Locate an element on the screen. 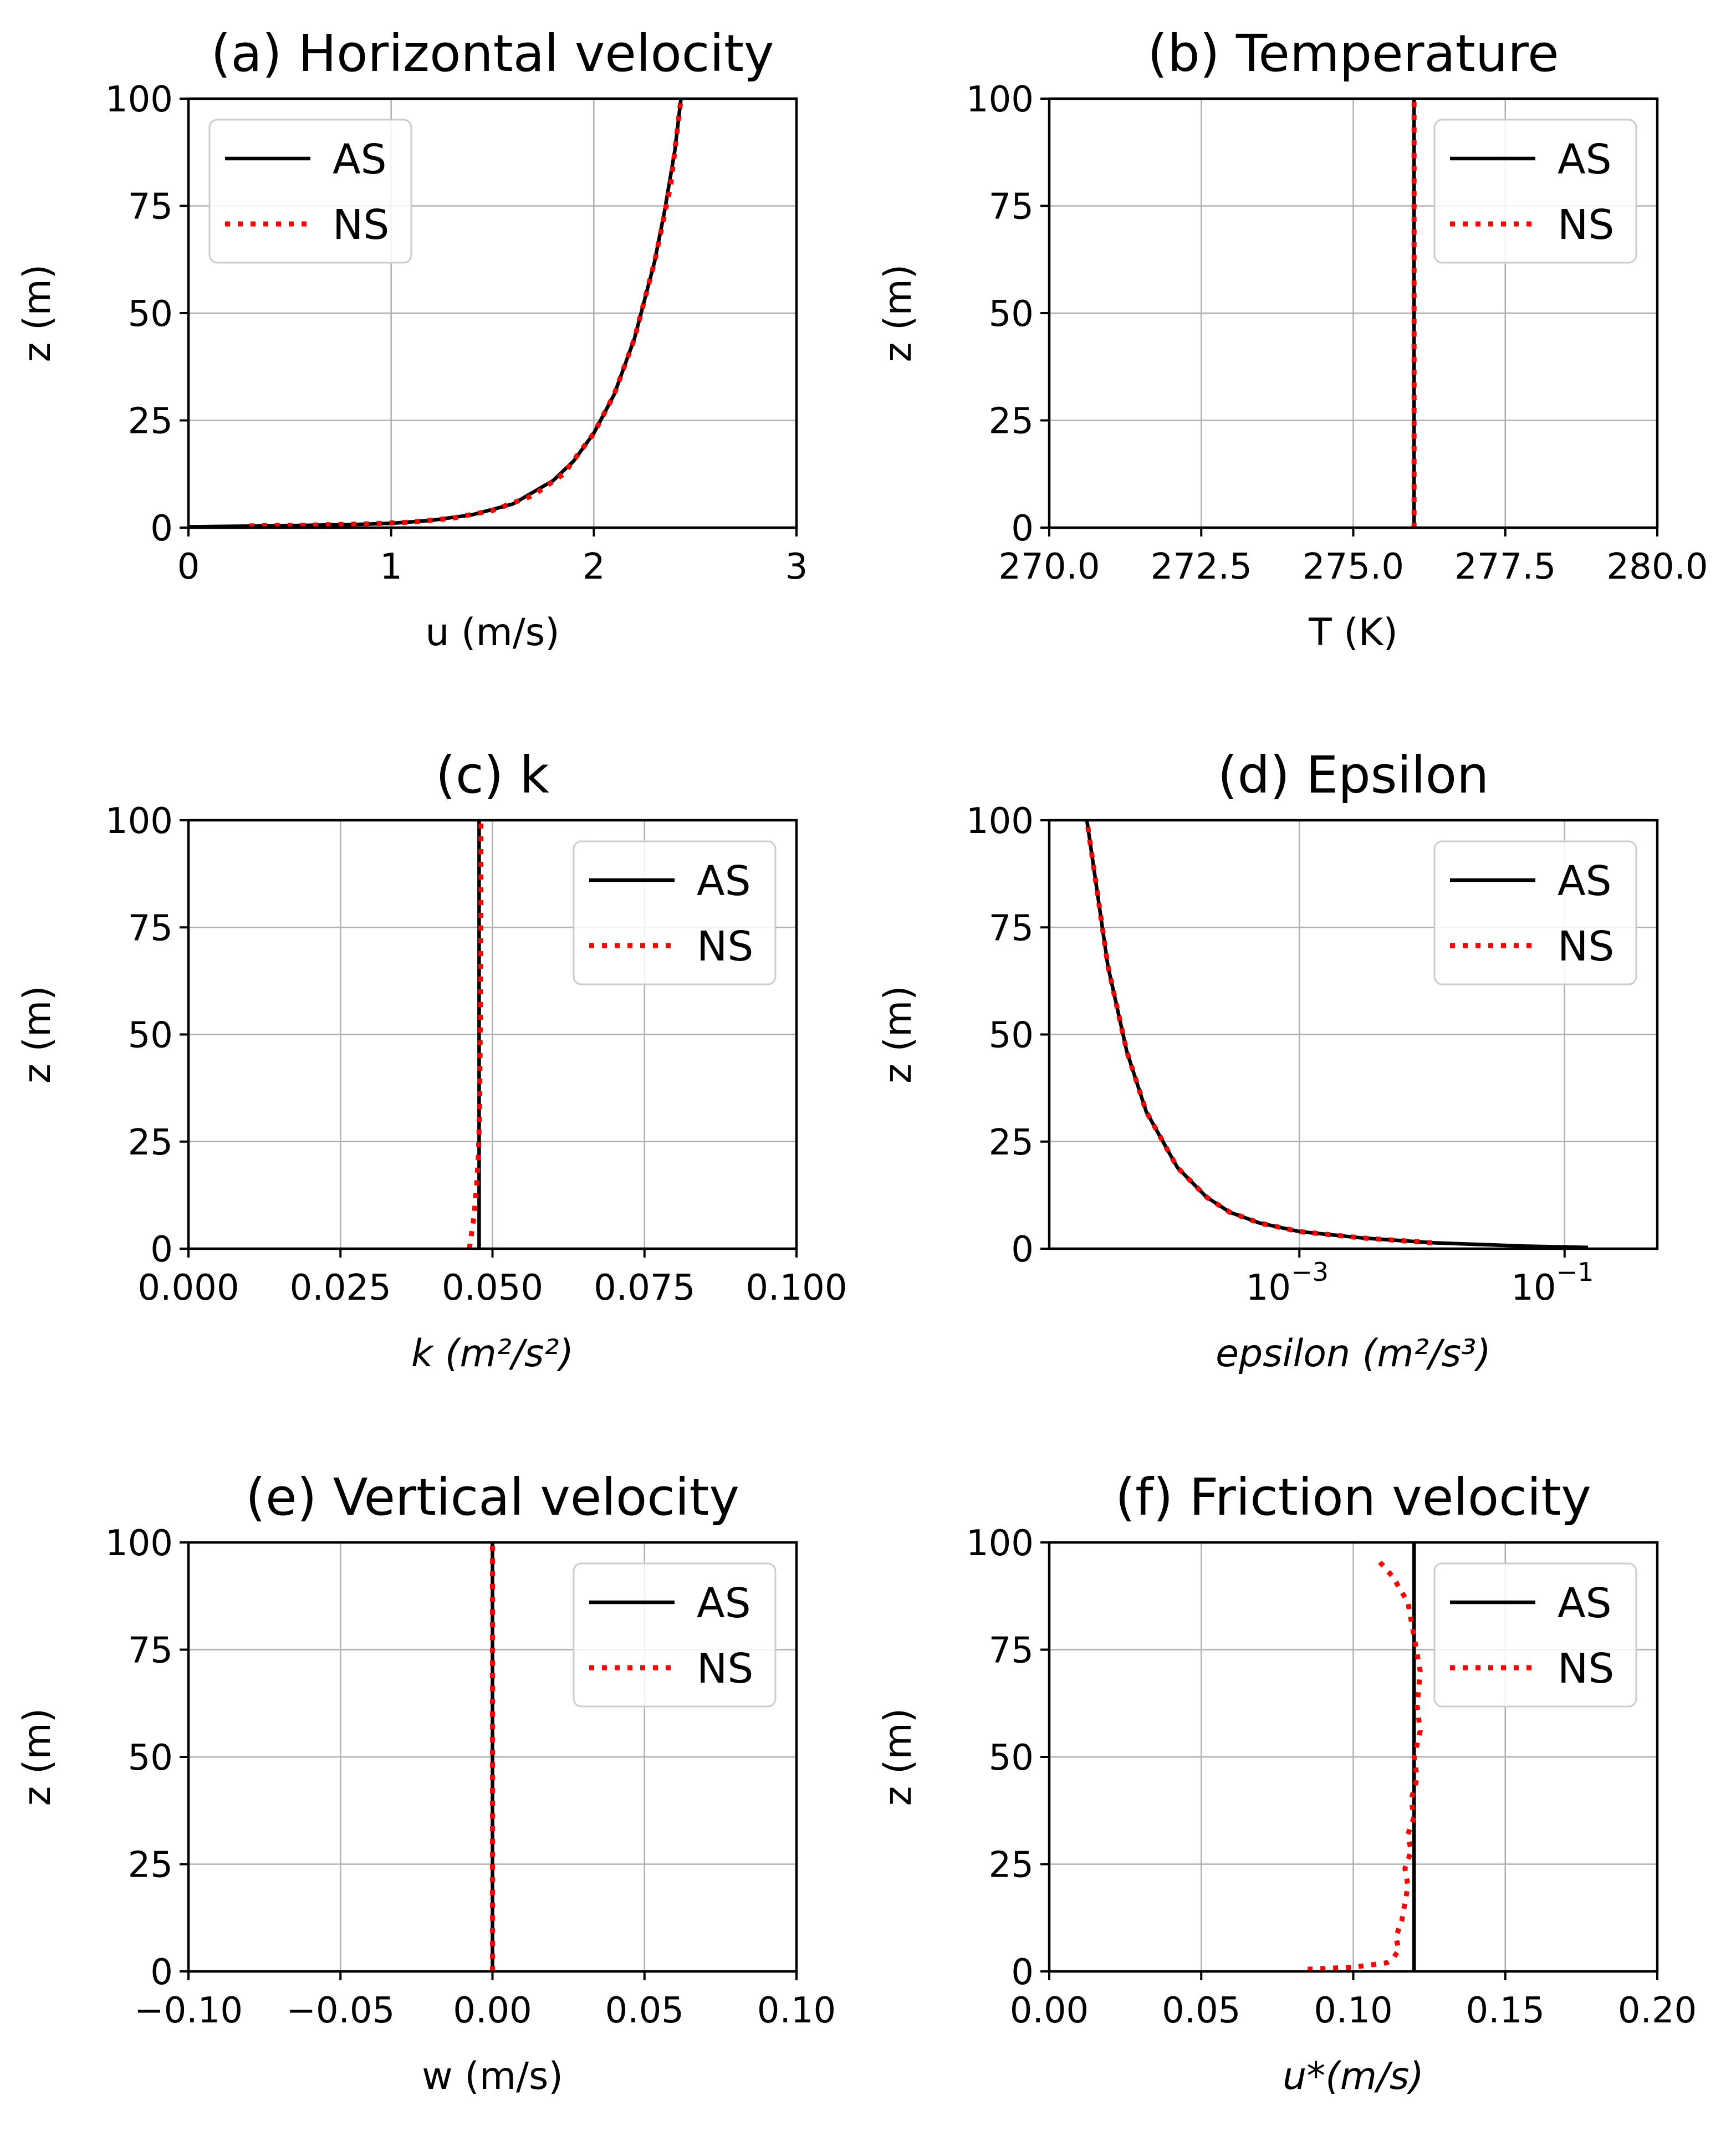 Image resolution: width=1736 pixels, height=2141 pixels. x-tick-label: 0.20 is located at coordinates (1657, 2010).